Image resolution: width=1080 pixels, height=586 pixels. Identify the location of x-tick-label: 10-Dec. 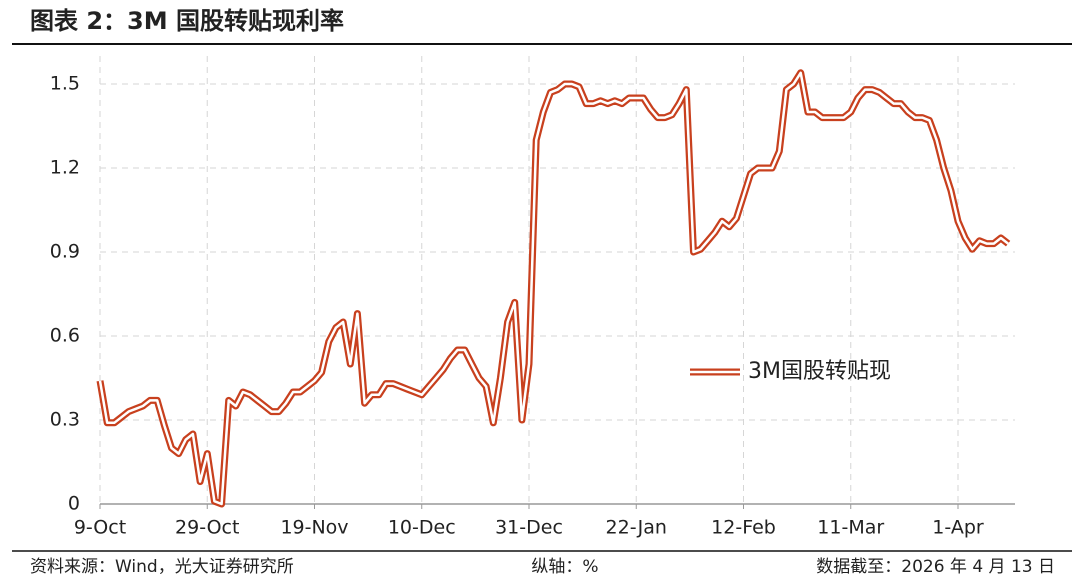
(422, 528).